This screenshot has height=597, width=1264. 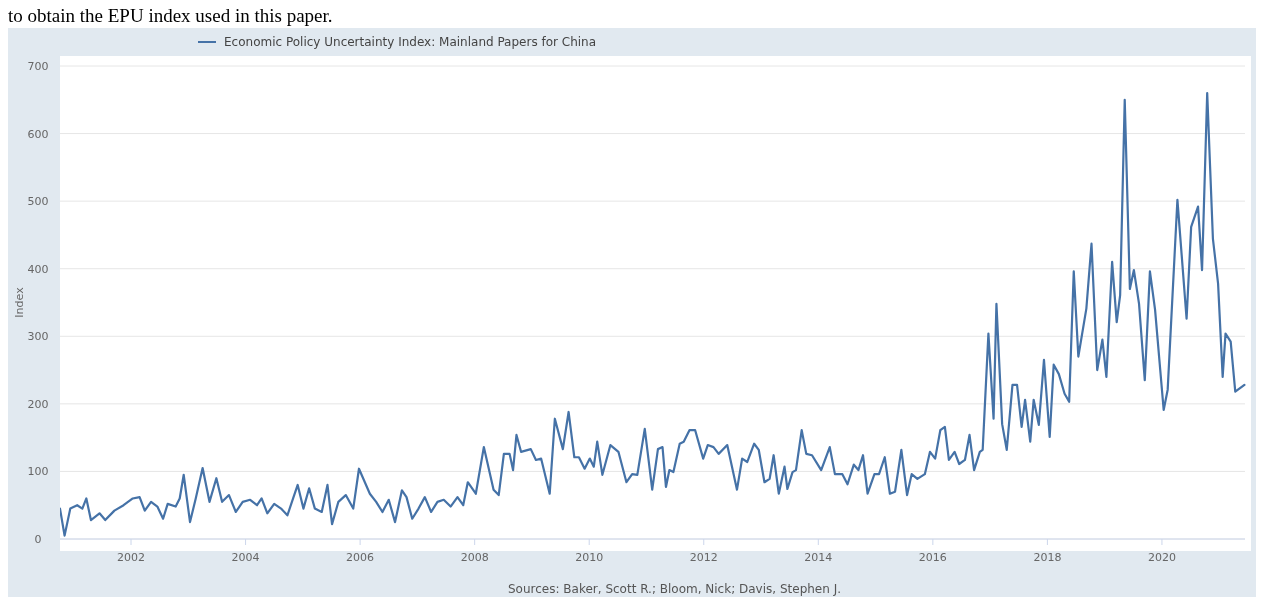 I want to click on y-tick-label: 700, so click(x=38, y=66).